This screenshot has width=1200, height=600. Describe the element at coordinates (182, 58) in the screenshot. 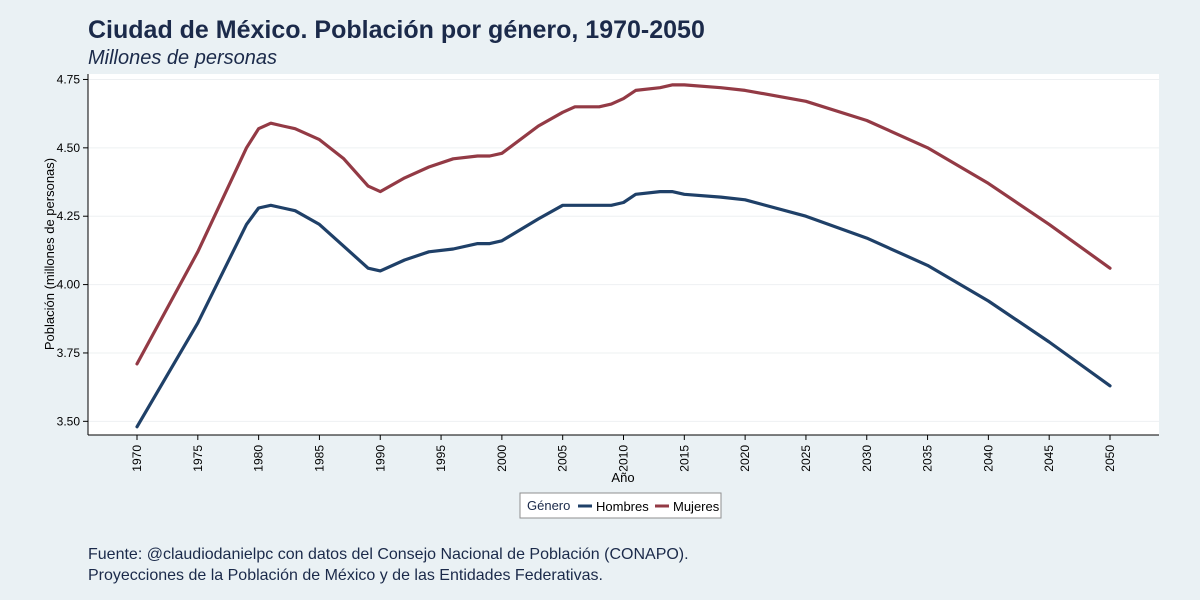

I see `chart-subtitle: Millones de personas` at that location.